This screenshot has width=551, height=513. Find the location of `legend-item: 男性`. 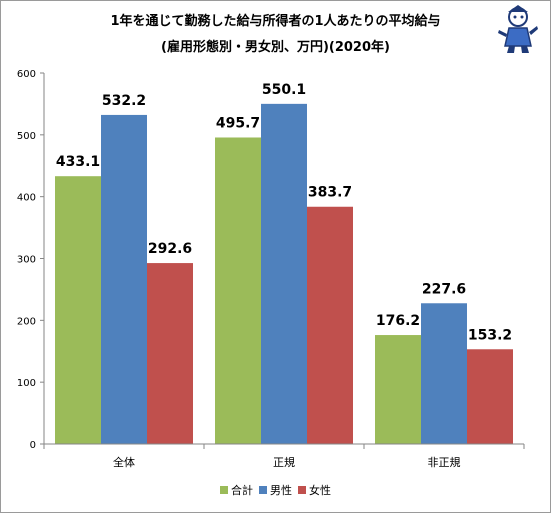

legend-item: 男性 is located at coordinates (275, 490).